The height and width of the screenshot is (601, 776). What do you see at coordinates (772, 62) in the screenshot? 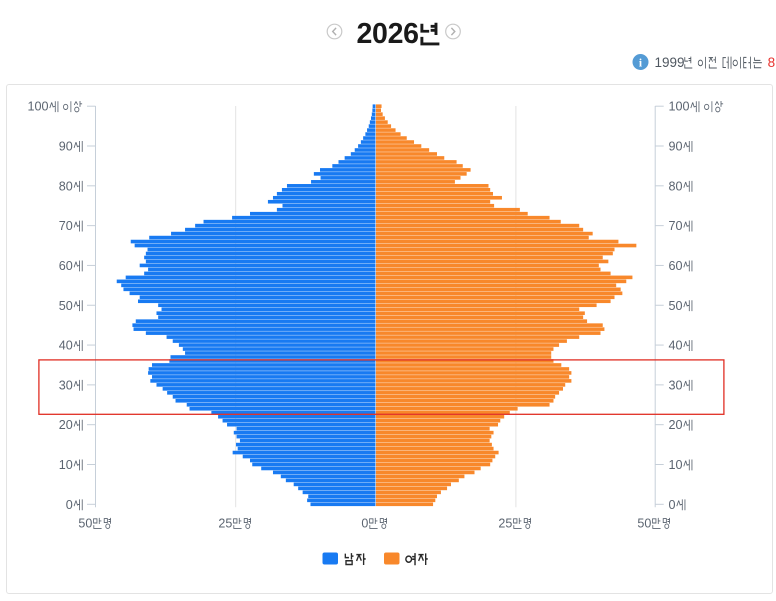
I see `svg-text: 8` at bounding box center [772, 62].